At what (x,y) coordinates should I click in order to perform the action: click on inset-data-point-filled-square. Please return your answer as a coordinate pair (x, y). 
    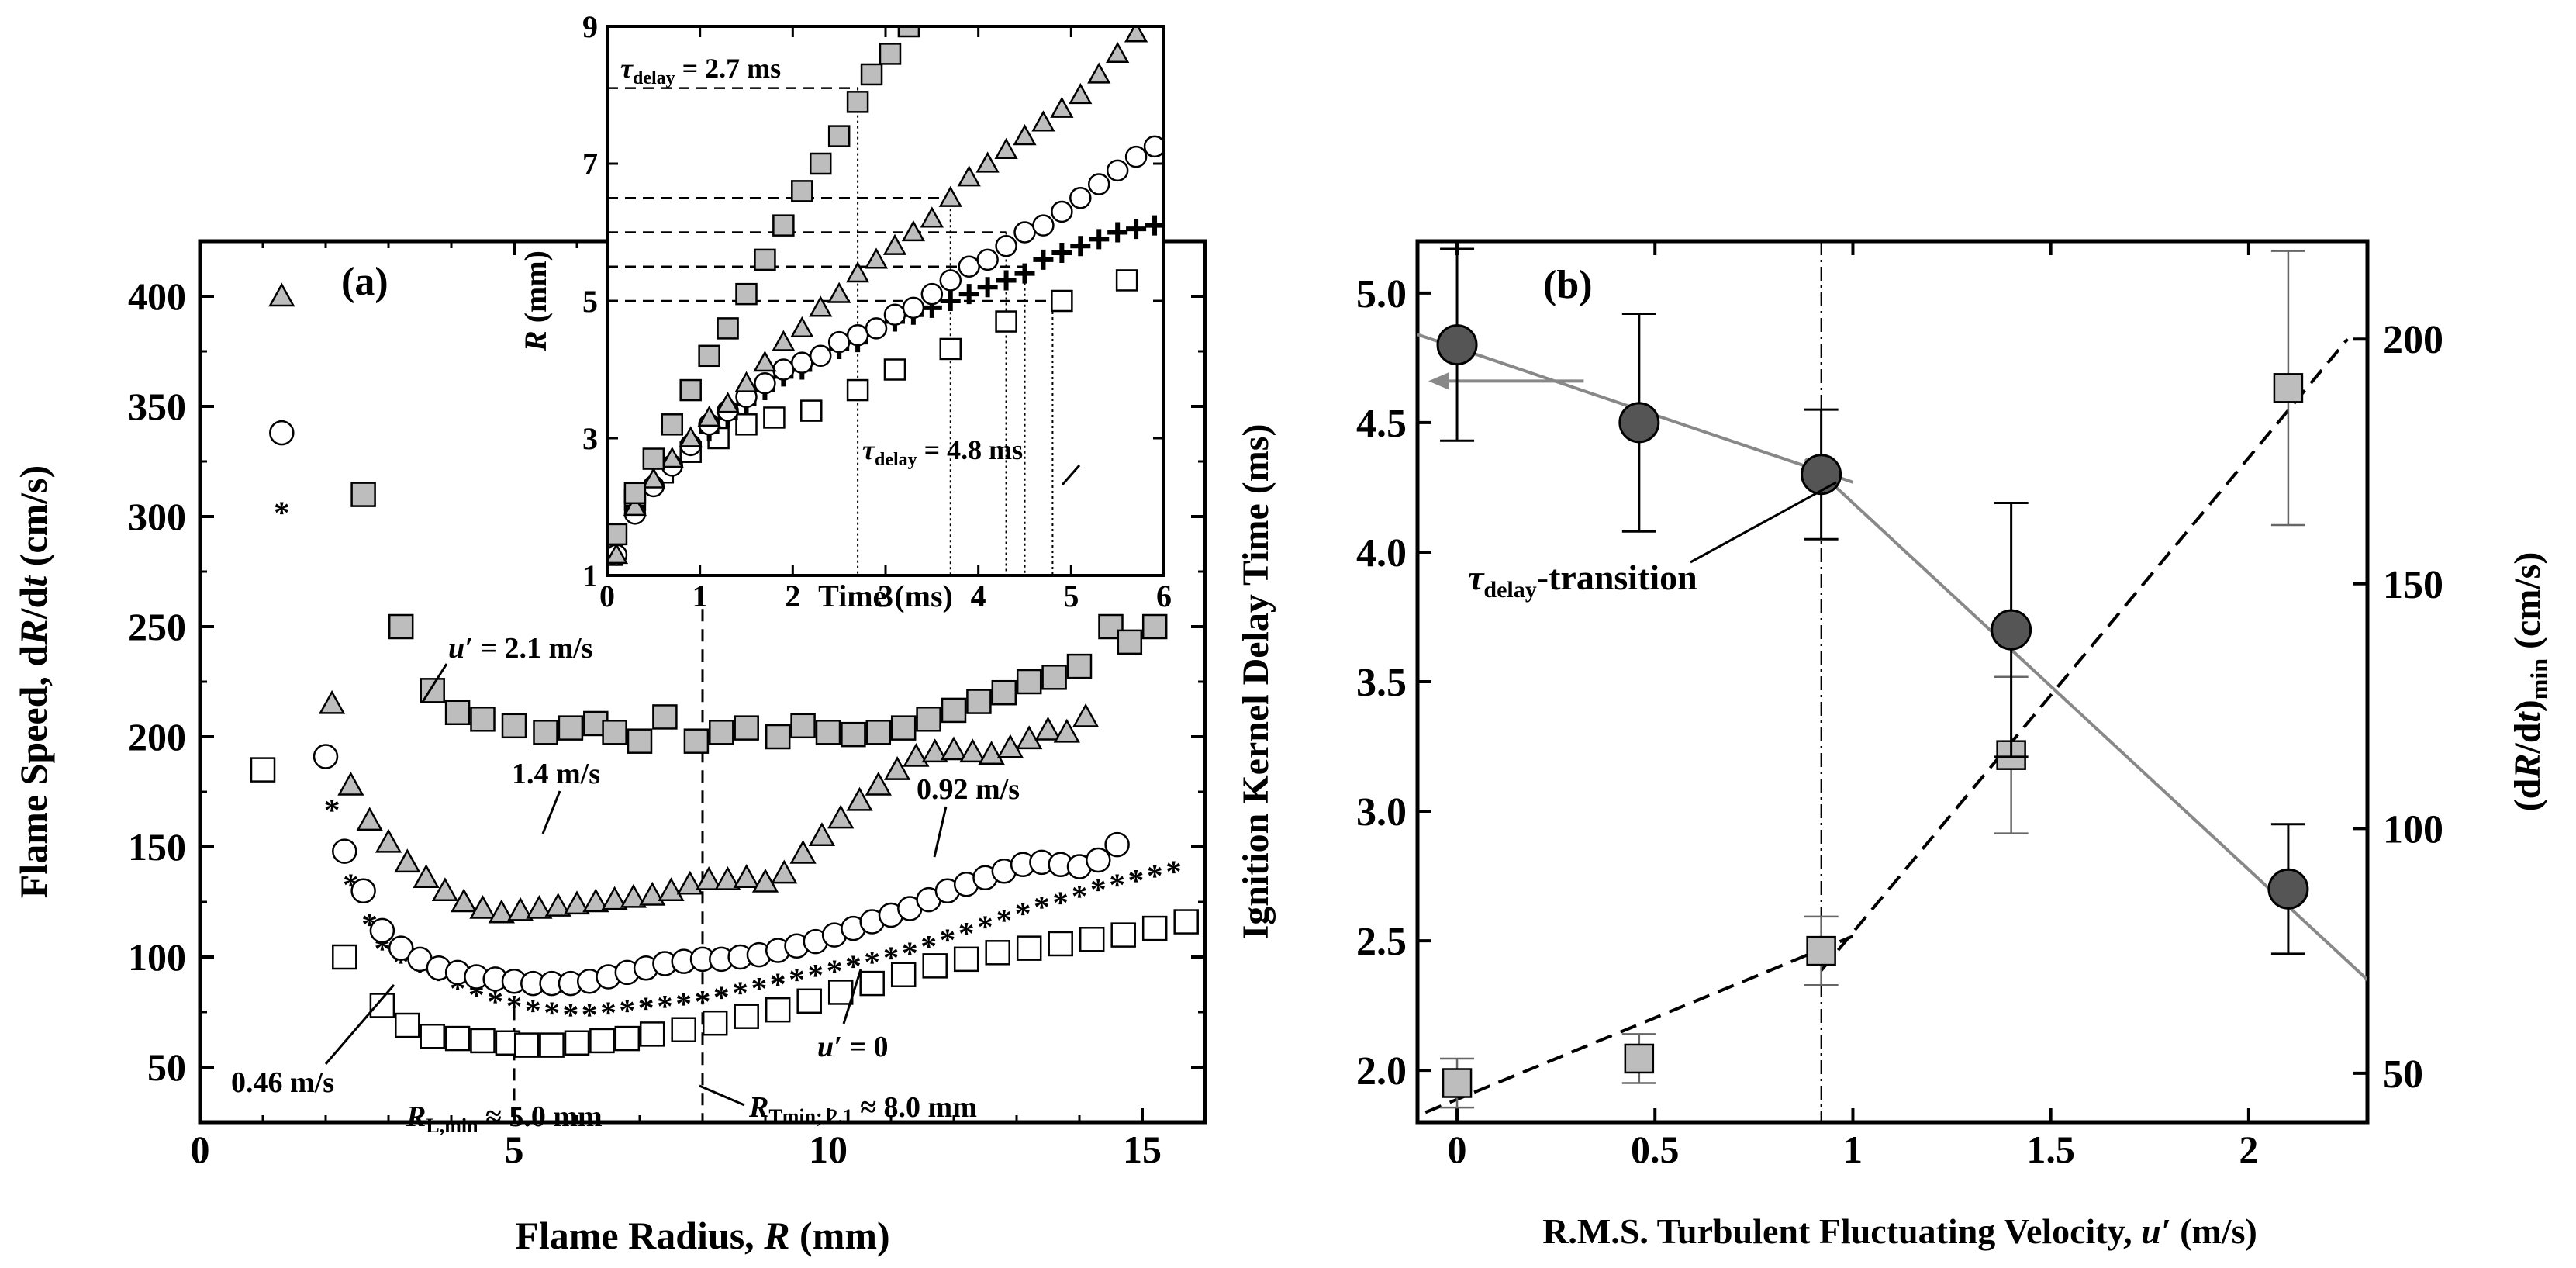
    Looking at the image, I should click on (709, 356).